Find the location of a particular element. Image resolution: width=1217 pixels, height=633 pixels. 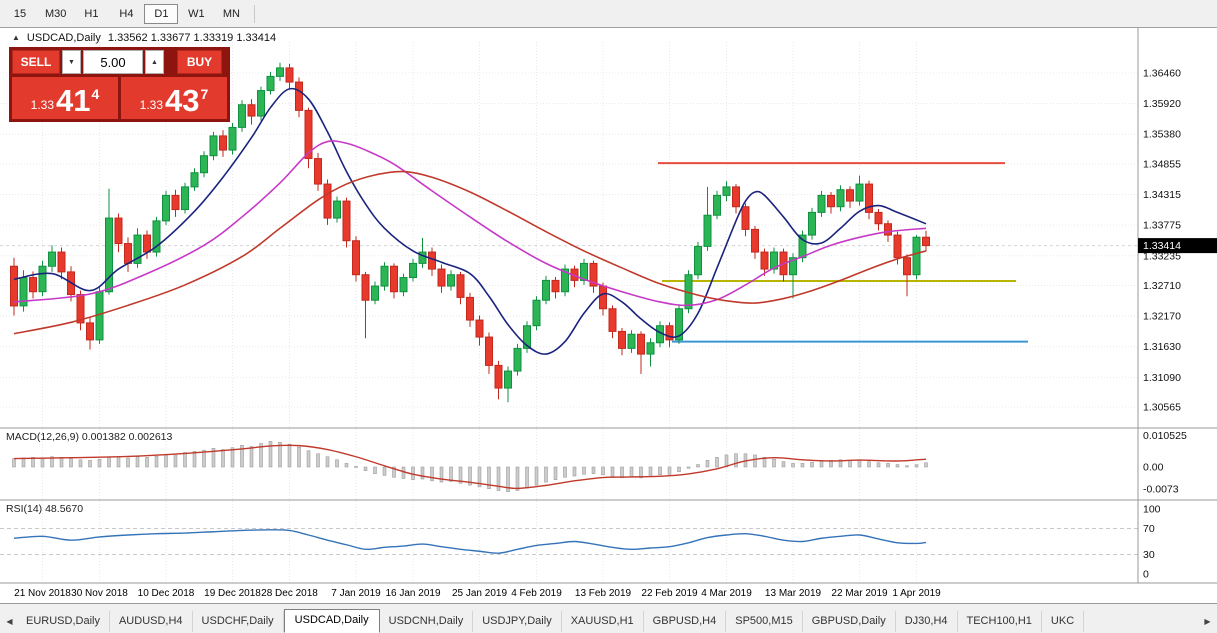

macd-axis-label: -0.0073 is located at coordinates (1161, 489).